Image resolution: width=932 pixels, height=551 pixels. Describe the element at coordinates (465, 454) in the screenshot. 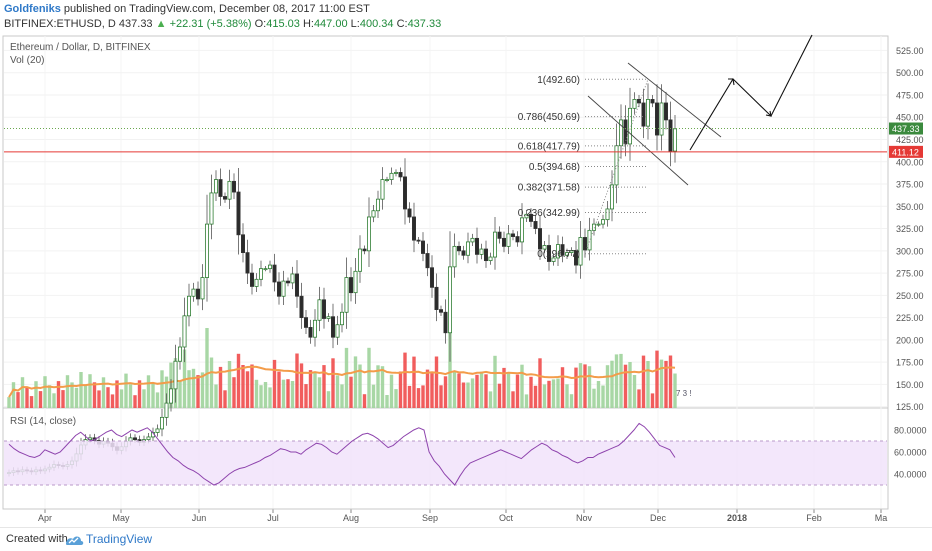

I see `rsi-indicator: 80.0000 60.0000 40.0000` at that location.